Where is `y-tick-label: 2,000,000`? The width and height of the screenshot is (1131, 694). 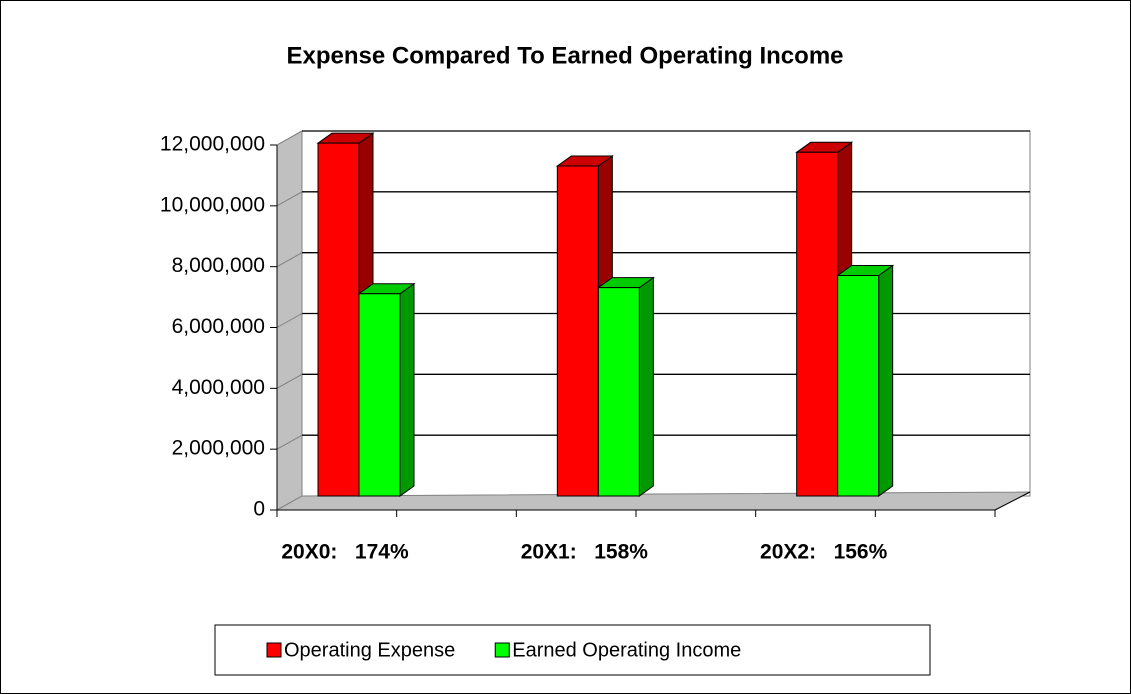 y-tick-label: 2,000,000 is located at coordinates (218, 448).